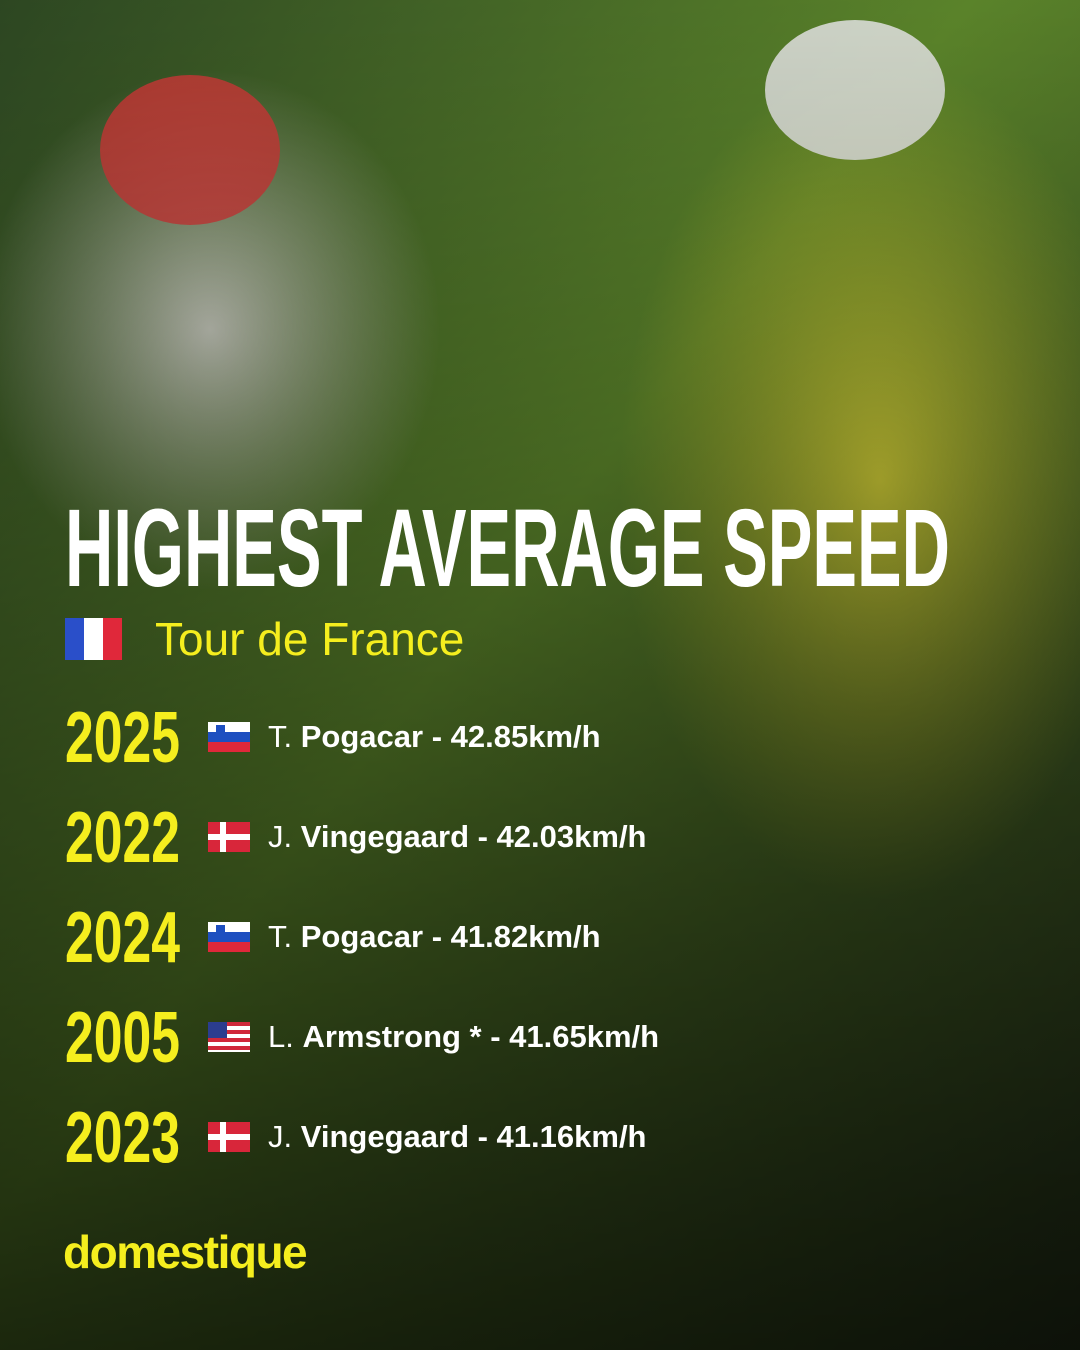 The image size is (1080, 1350). I want to click on year: 2024, so click(122, 938).